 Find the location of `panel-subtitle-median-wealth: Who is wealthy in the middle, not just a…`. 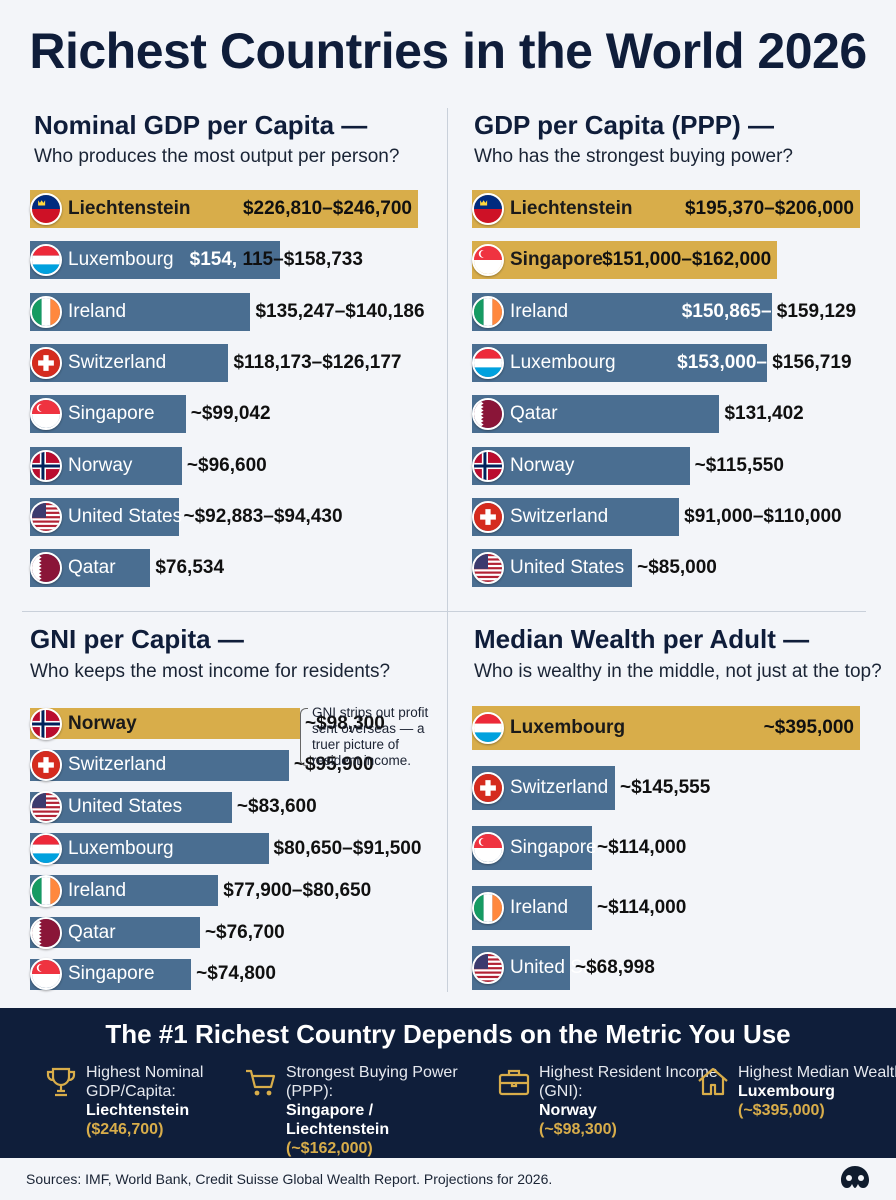

panel-subtitle-median-wealth: Who is wealthy in the middle, not just a… is located at coordinates (678, 671).